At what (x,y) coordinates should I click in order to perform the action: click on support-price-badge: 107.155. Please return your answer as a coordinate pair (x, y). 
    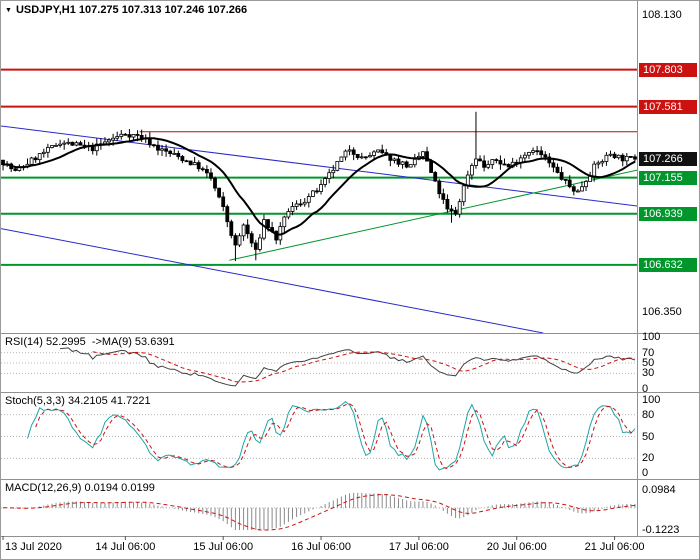
    Looking at the image, I should click on (668, 177).